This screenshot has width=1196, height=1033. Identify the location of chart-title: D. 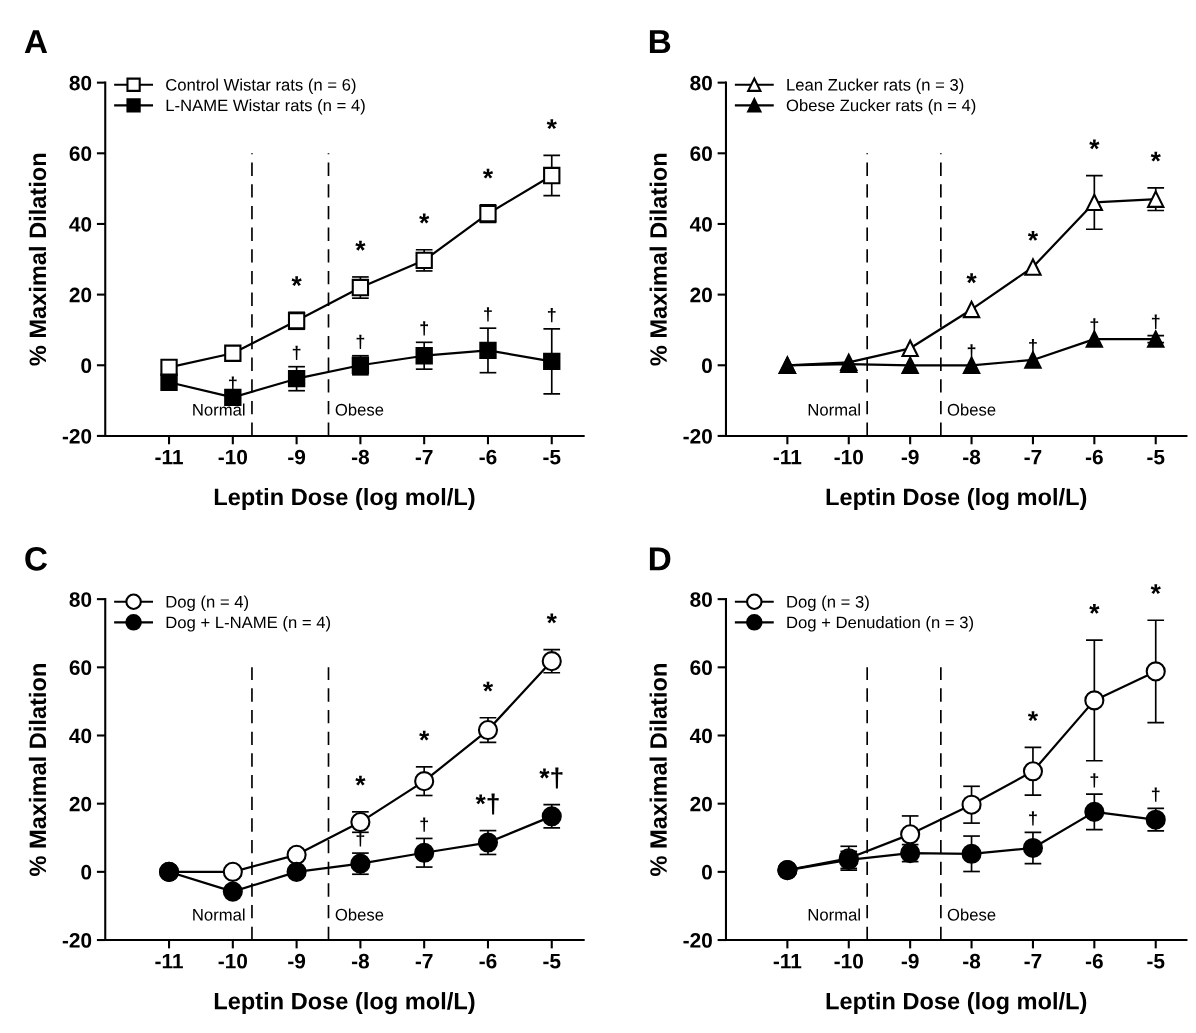
(660, 559).